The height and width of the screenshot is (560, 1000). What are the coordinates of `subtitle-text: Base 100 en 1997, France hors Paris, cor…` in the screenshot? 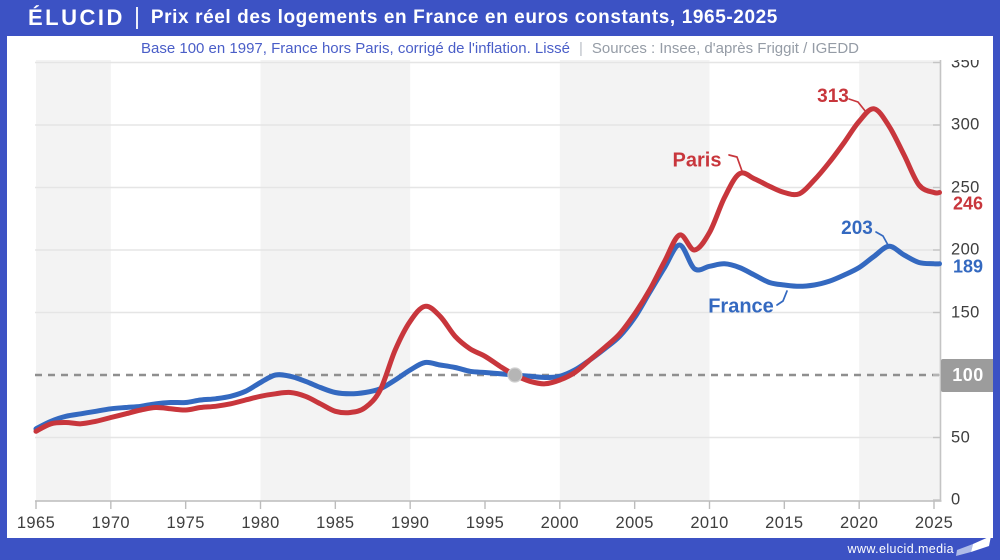 It's located at (355, 48).